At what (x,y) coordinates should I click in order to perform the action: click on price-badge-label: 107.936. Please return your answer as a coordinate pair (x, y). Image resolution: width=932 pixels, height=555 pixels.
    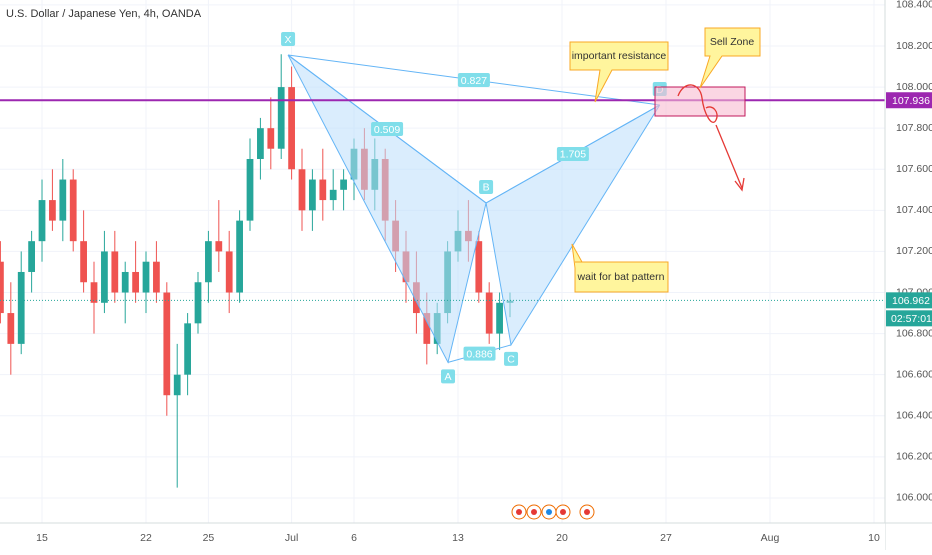
    Looking at the image, I should click on (911, 101).